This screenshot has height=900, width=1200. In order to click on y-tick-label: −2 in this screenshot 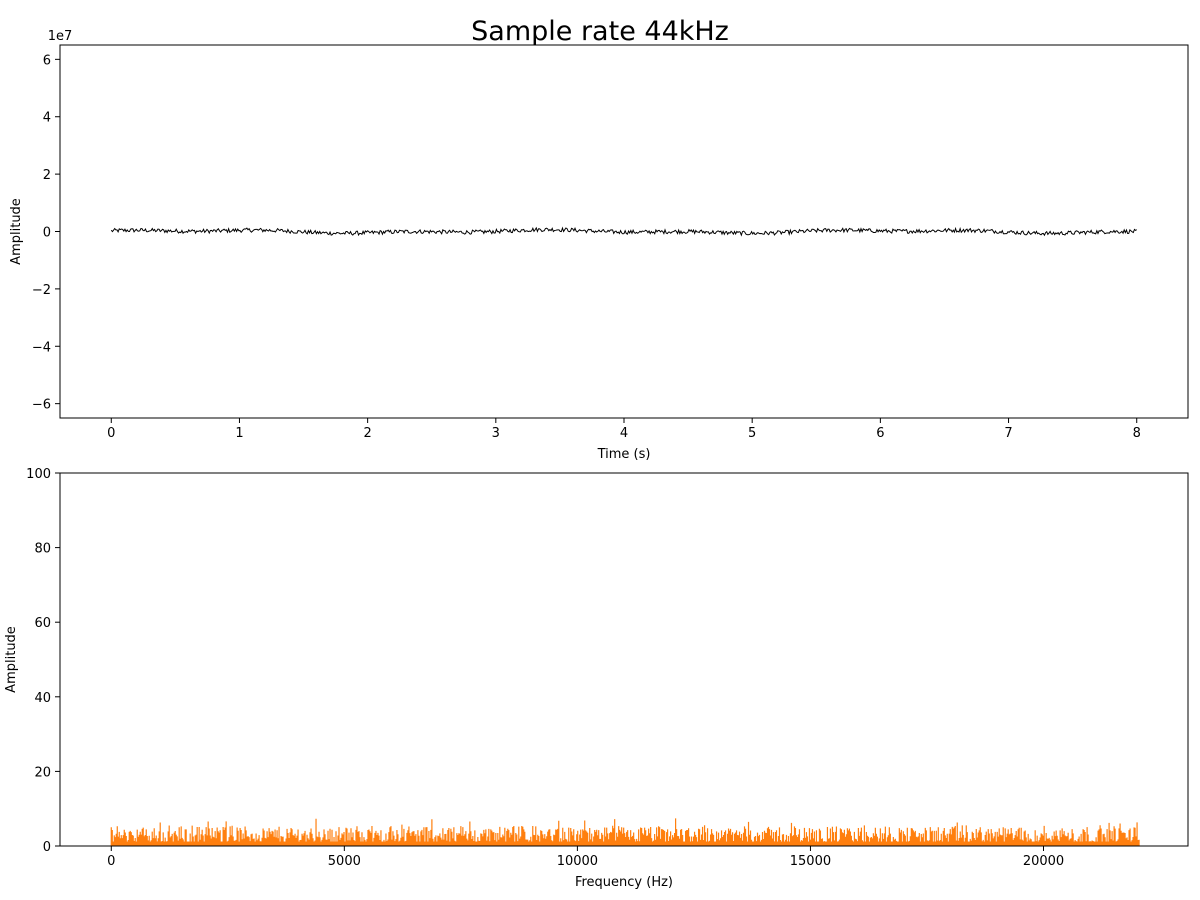, I will do `click(41, 290)`.